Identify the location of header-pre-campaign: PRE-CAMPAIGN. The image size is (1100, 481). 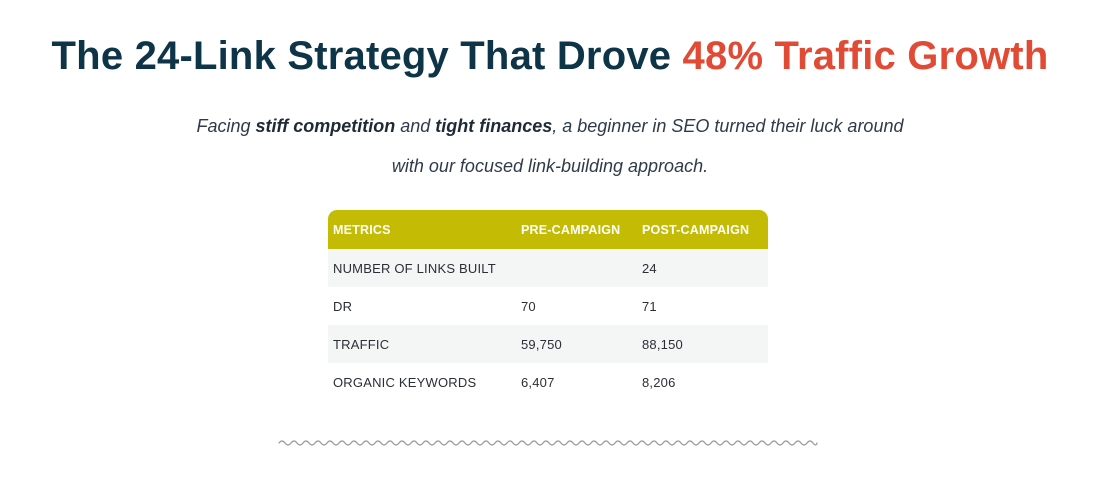
(576, 229).